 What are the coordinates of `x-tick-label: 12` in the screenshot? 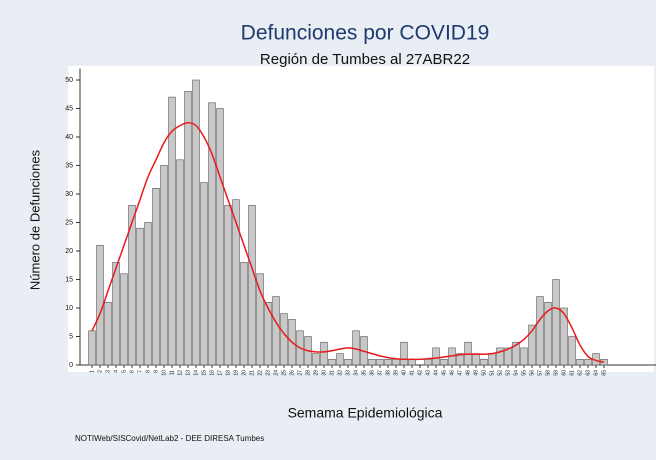 It's located at (180, 373).